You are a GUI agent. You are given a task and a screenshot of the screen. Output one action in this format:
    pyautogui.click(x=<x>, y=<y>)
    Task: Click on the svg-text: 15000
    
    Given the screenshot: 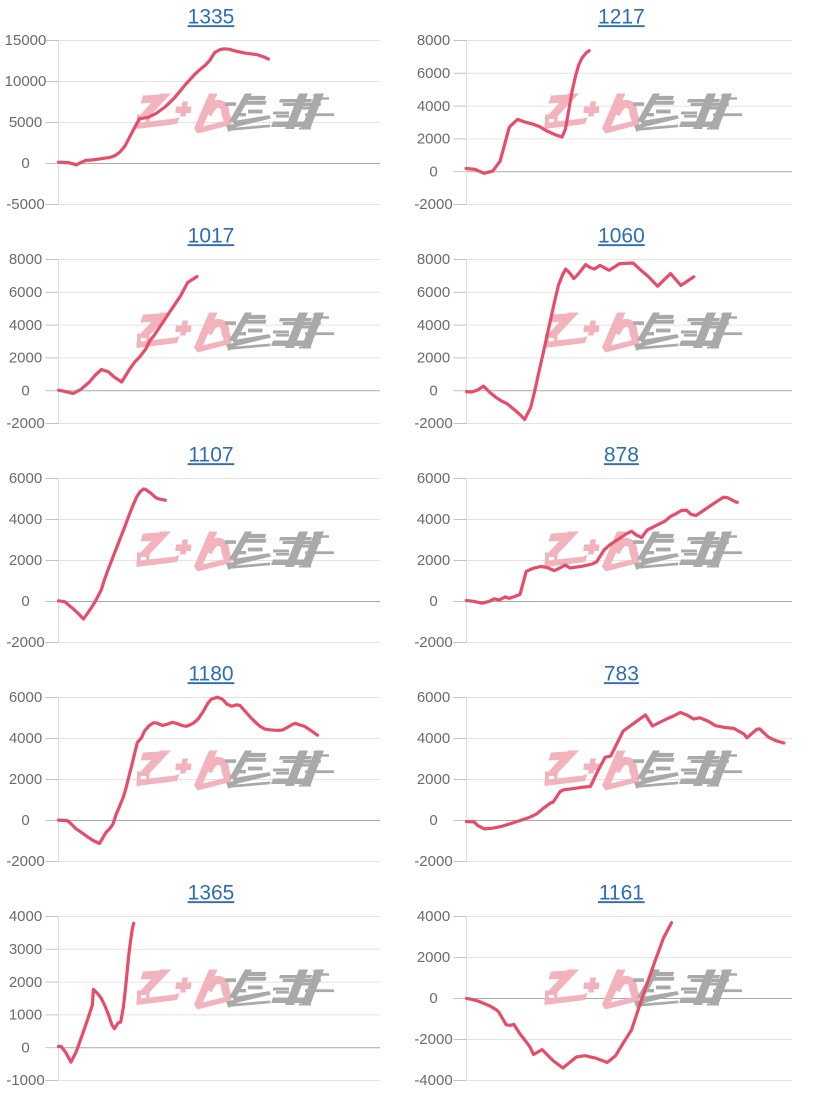 What is the action you would take?
    pyautogui.click(x=26, y=40)
    